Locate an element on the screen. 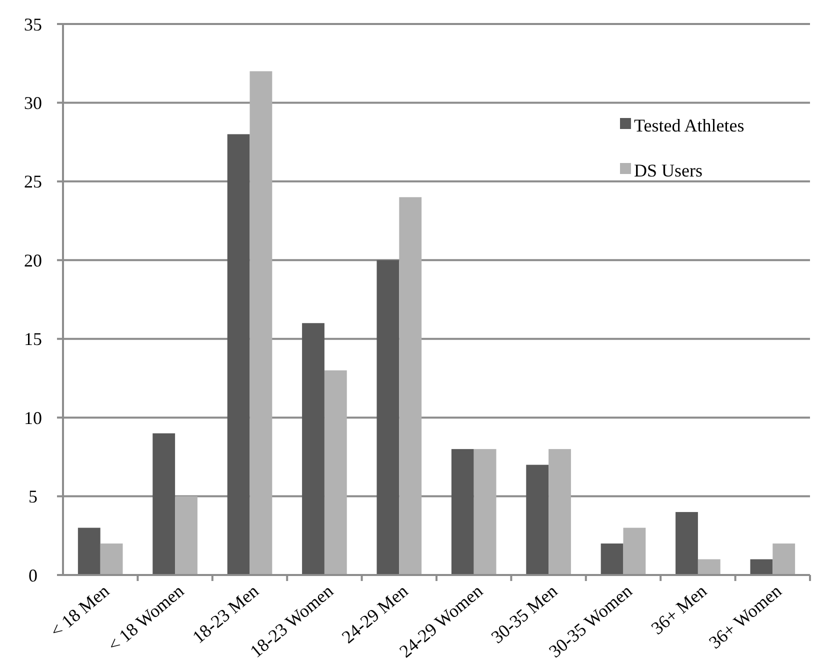 The height and width of the screenshot is (666, 814). y-tick-label: 20 is located at coordinates (33, 260).